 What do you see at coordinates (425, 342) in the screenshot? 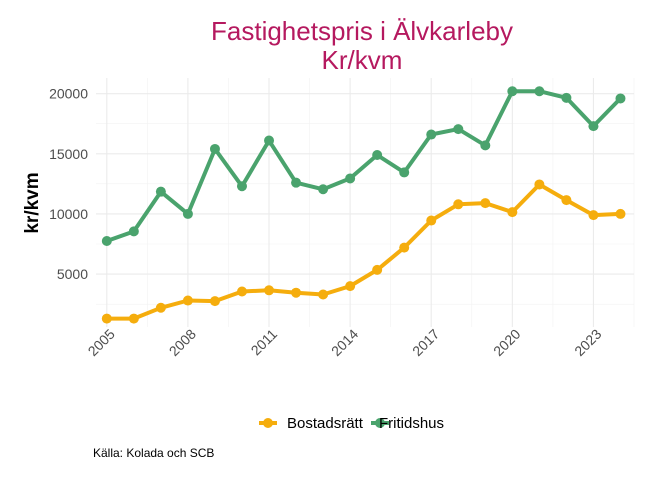
I see `x-tick-label: 2017` at bounding box center [425, 342].